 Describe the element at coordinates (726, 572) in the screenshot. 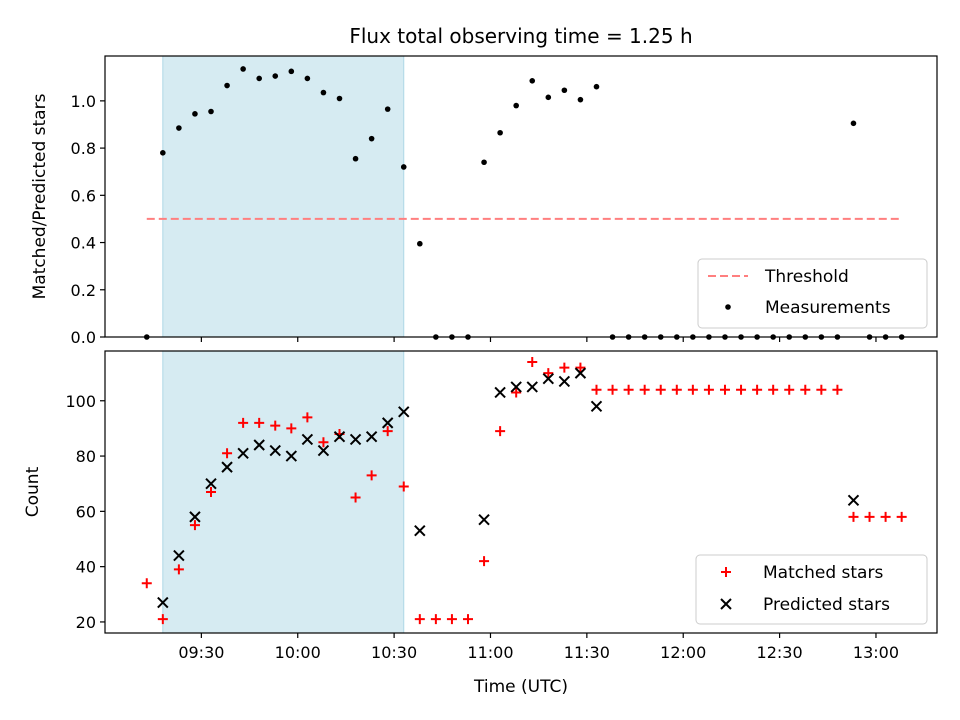

I see `legend-matched-swatch` at that location.